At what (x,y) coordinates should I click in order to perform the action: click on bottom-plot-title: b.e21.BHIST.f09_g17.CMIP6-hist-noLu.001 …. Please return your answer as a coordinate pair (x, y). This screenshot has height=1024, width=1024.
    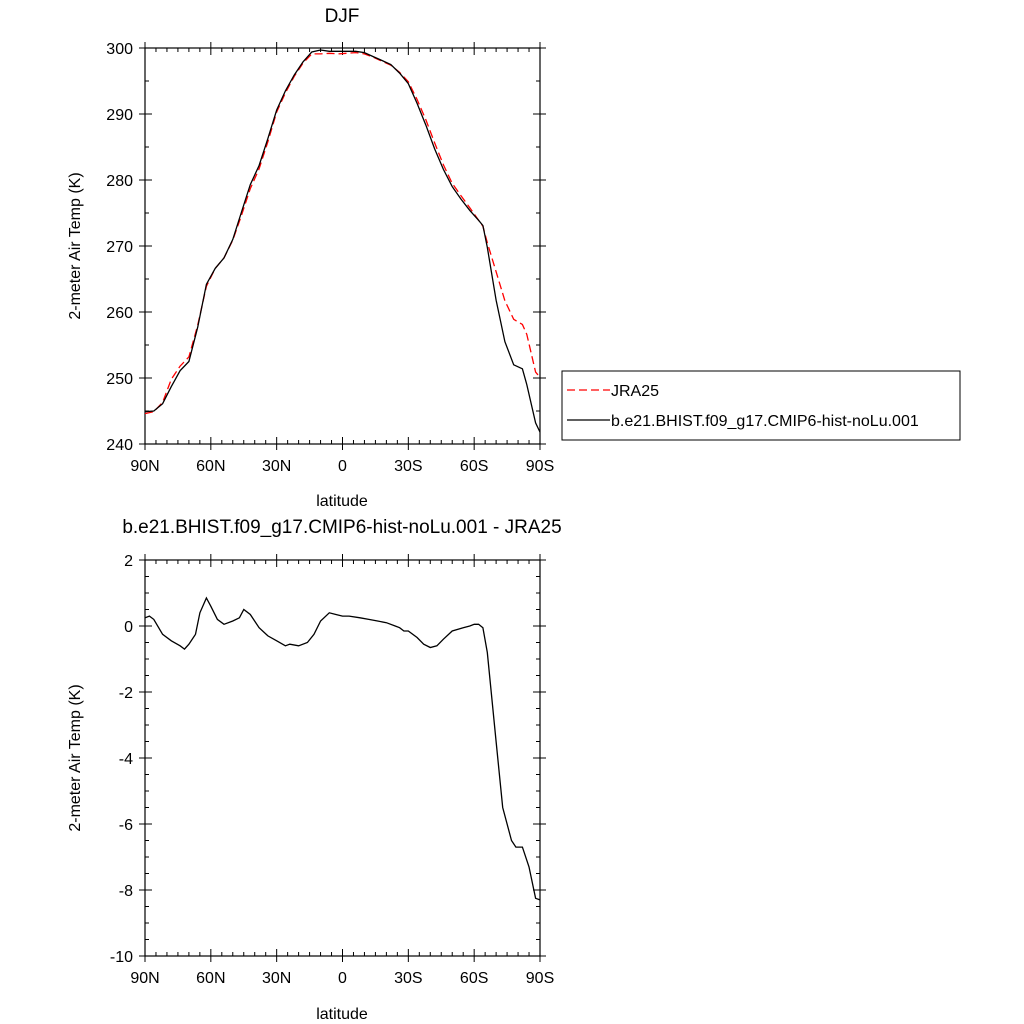
    Looking at the image, I should click on (341, 527).